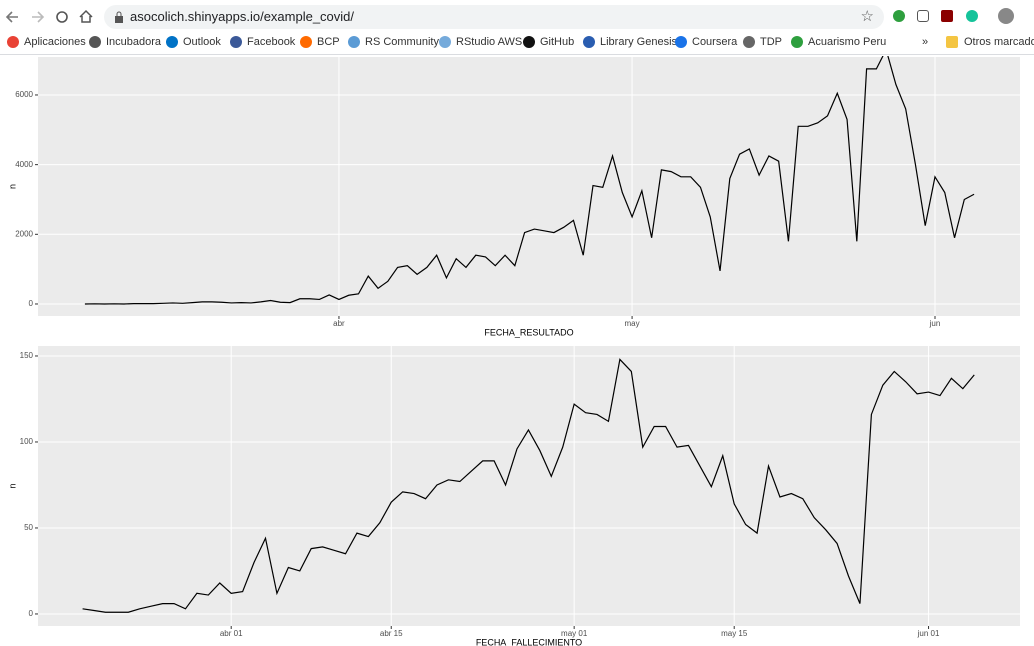 This screenshot has height=646, width=1034. What do you see at coordinates (494, 17) in the screenshot?
I see `address-bar: asocolich.shinyapps.io/example_covid/ ☆` at bounding box center [494, 17].